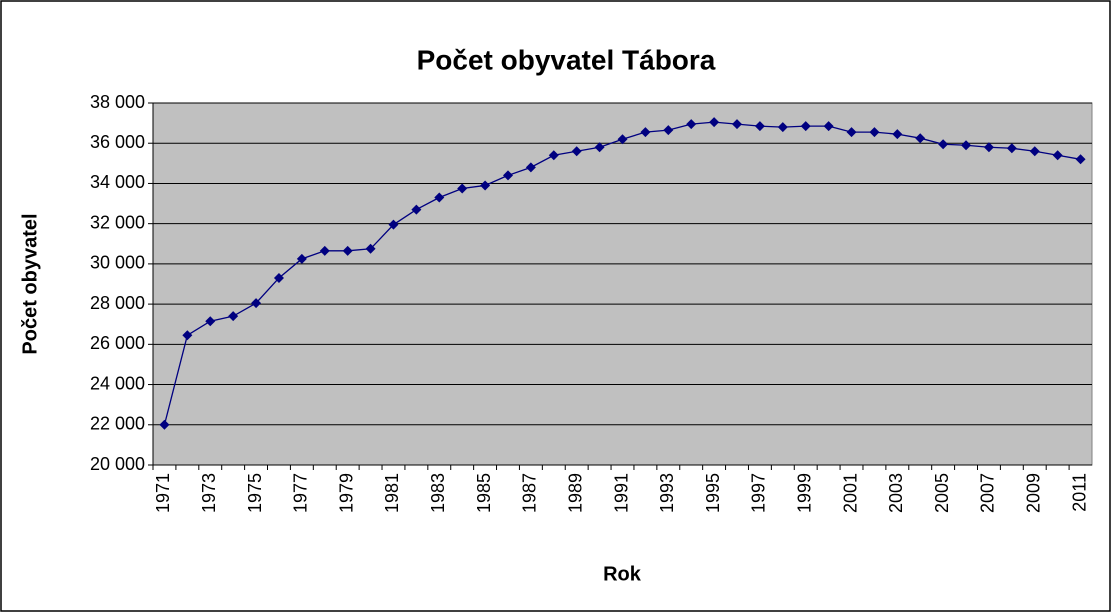 This screenshot has width=1111, height=612. Describe the element at coordinates (713, 493) in the screenshot. I see `x-tick-label: 1995` at that location.